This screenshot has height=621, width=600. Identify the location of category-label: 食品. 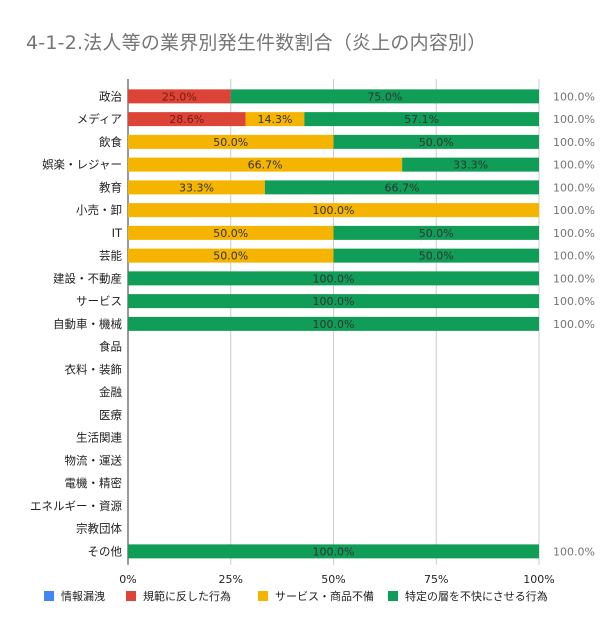
(110, 347).